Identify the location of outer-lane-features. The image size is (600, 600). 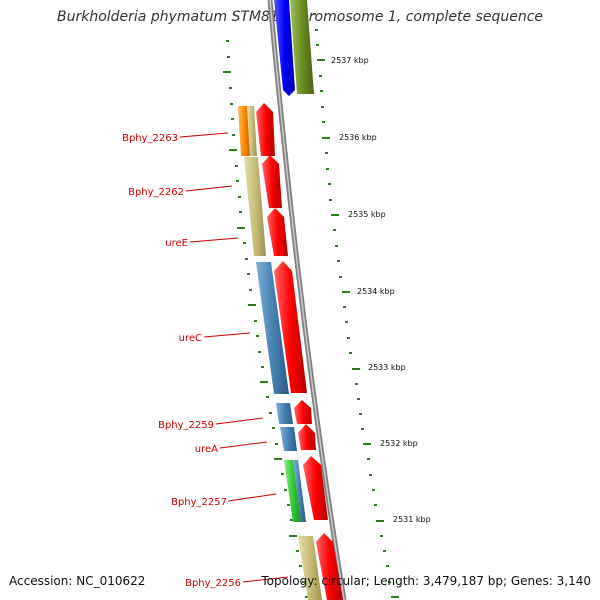
(302, 47).